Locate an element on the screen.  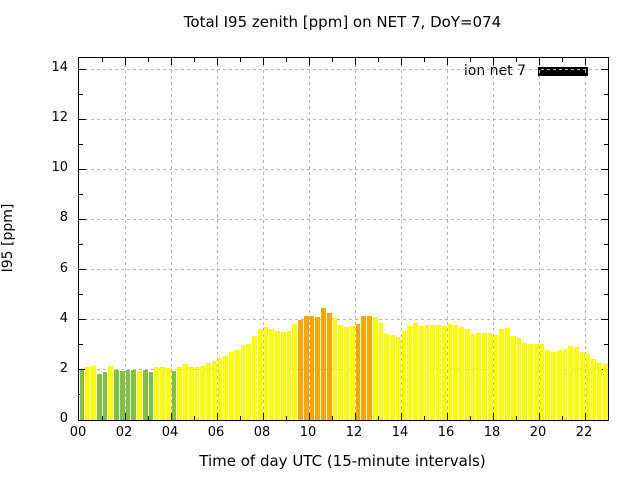
y-tick-label: 0 is located at coordinates (63, 418).